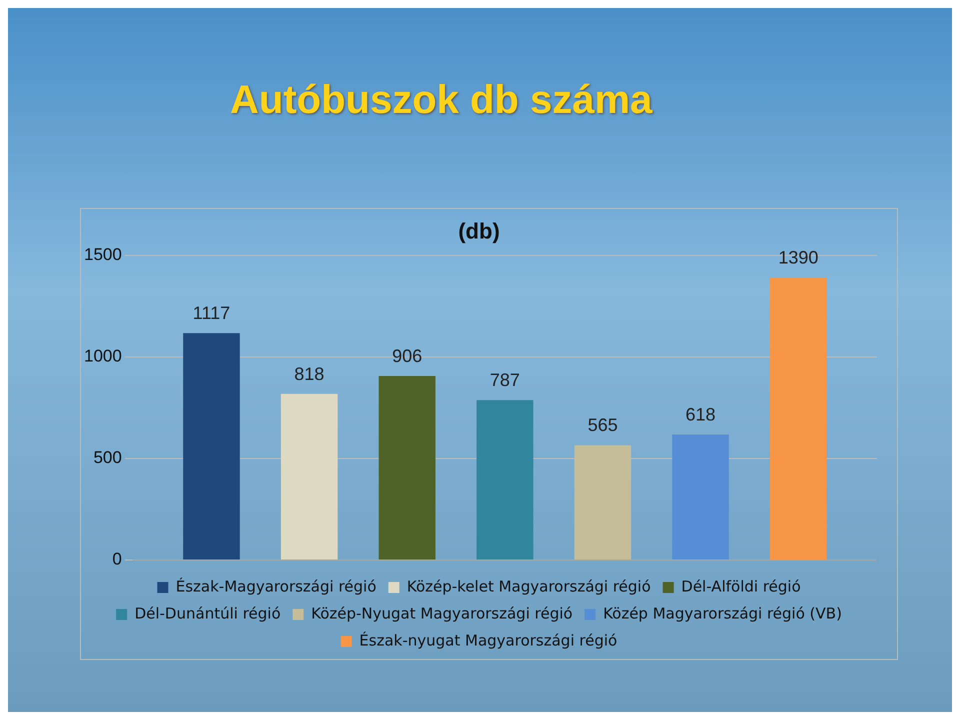 Image resolution: width=960 pixels, height=720 pixels. Describe the element at coordinates (528, 586) in the screenshot. I see `legend-label: Közép-kelet Magyarországi régió` at that location.